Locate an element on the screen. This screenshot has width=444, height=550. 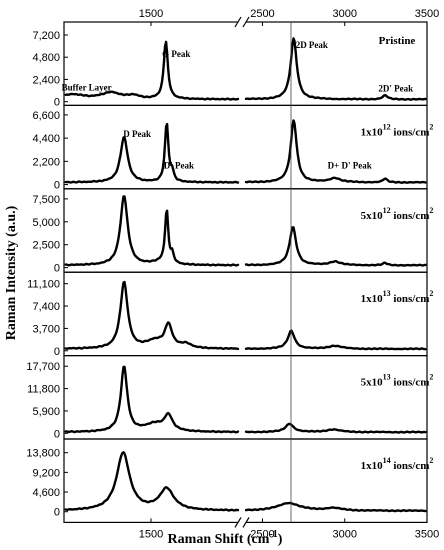
bottom-x-ticks: 1500 2500 3000 3500 is located at coordinates (289, 529).